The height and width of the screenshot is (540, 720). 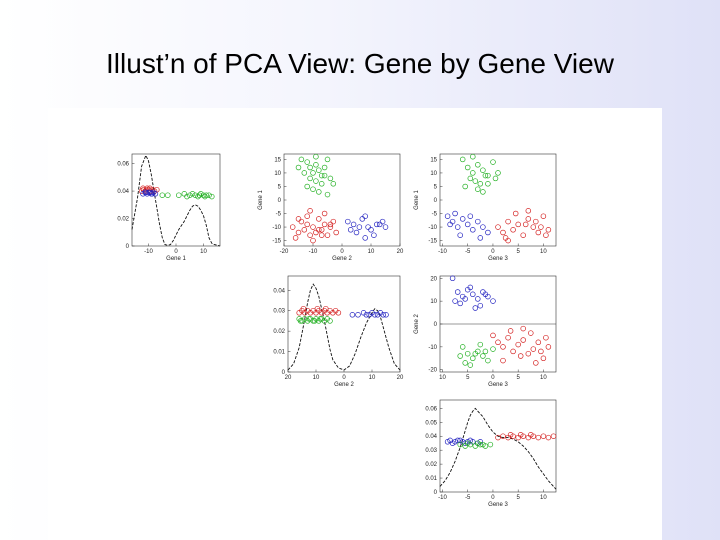 What do you see at coordinates (431, 465) in the screenshot?
I see `y-tick-label: 0.02` at bounding box center [431, 465].